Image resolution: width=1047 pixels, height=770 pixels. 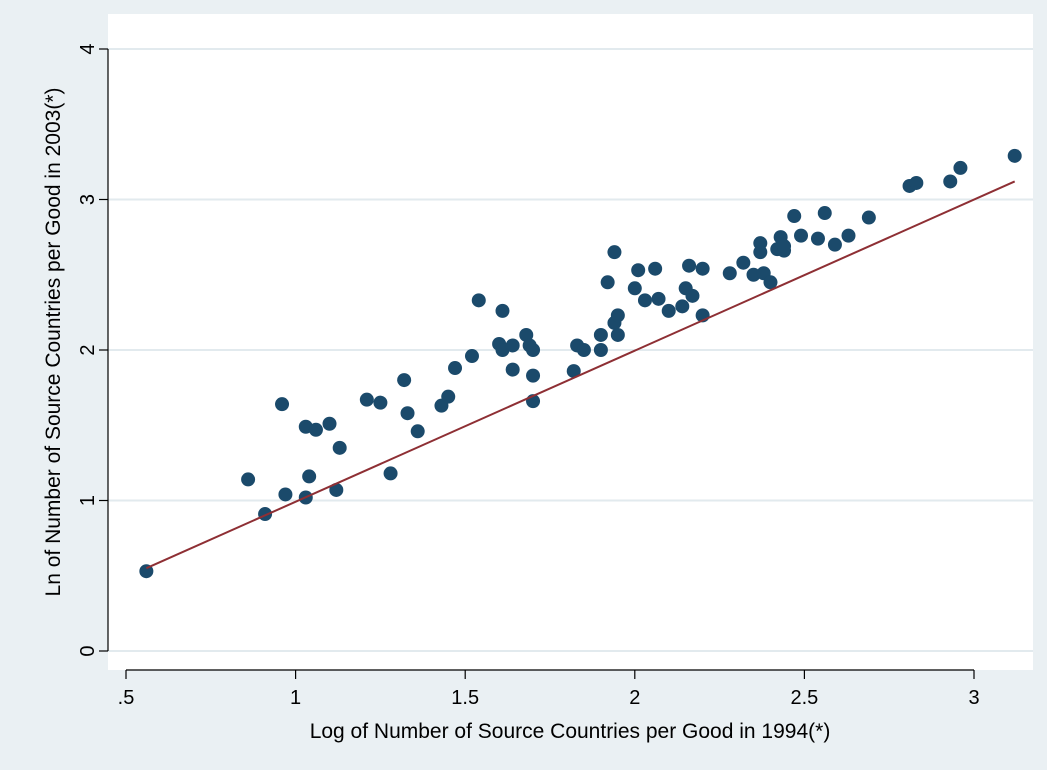 What do you see at coordinates (465, 698) in the screenshot?
I see `x-tick-label: 1.5` at bounding box center [465, 698].